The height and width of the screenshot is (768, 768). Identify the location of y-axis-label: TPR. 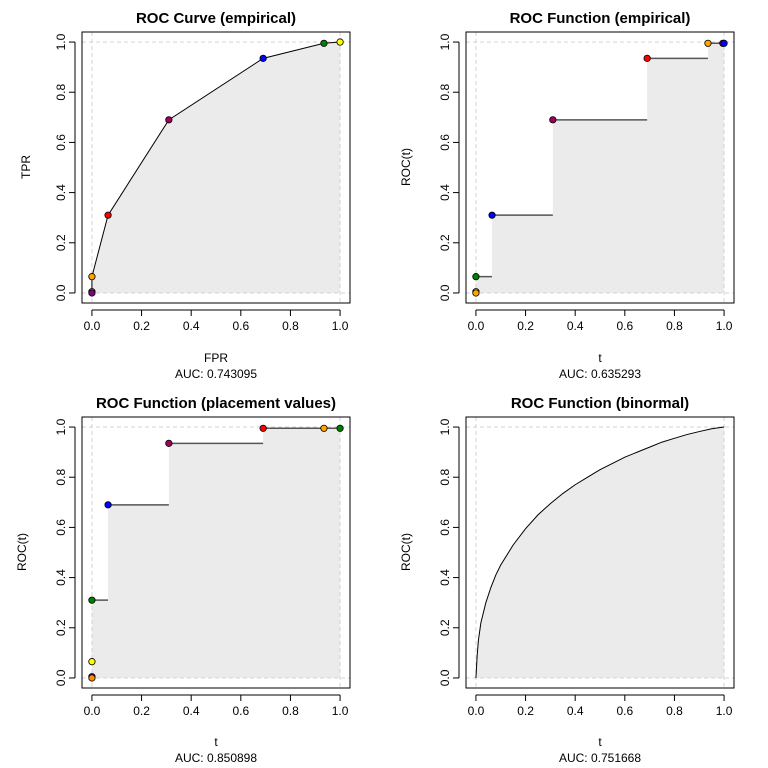
(26, 167).